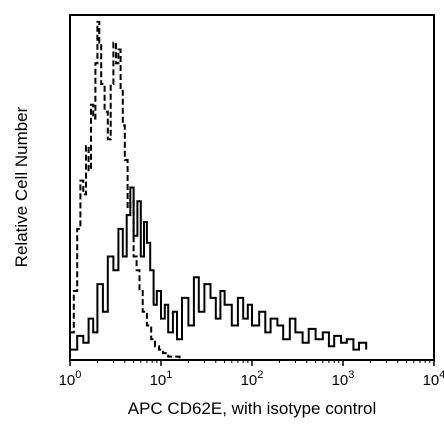 This screenshot has height=425, width=444. Describe the element at coordinates (252, 408) in the screenshot. I see `x-axis-title: APC CD62E, with isotype control` at that location.